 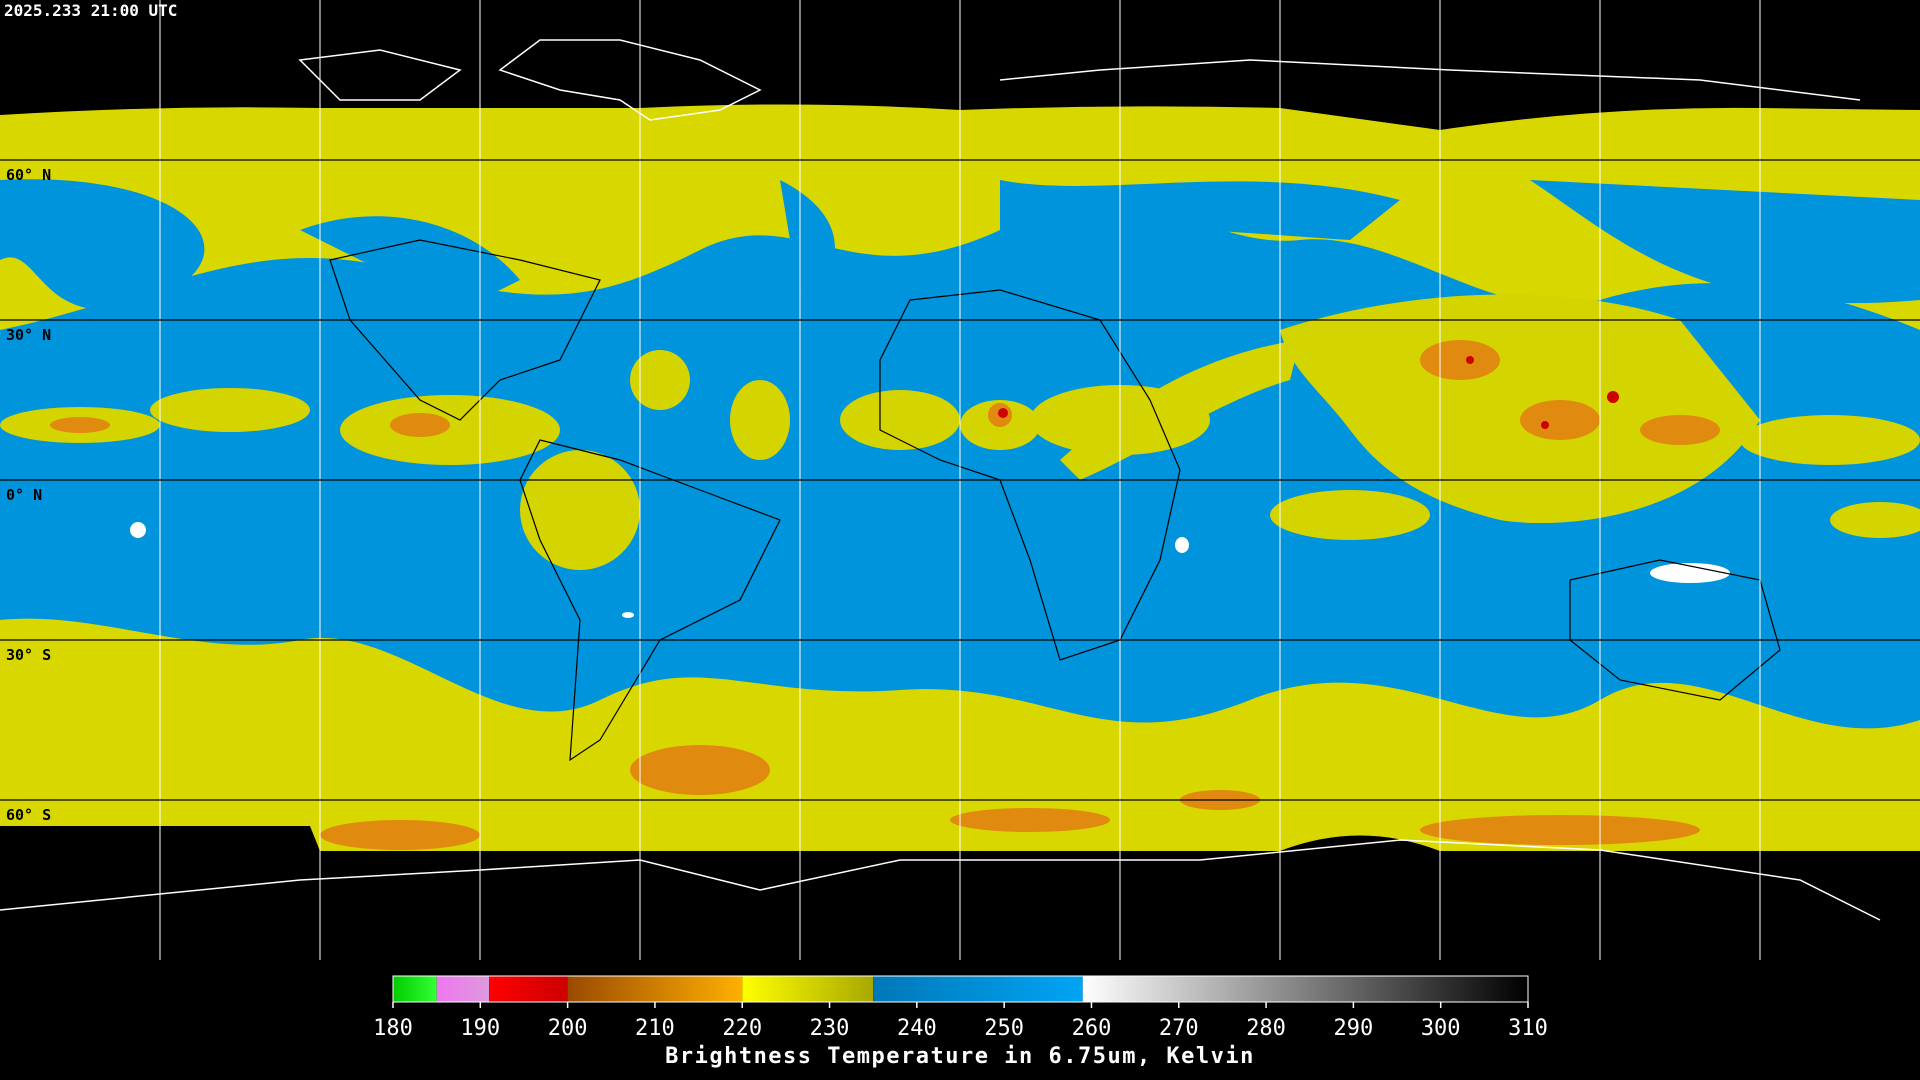 I want to click on colorbar-frame, so click(x=960, y=989).